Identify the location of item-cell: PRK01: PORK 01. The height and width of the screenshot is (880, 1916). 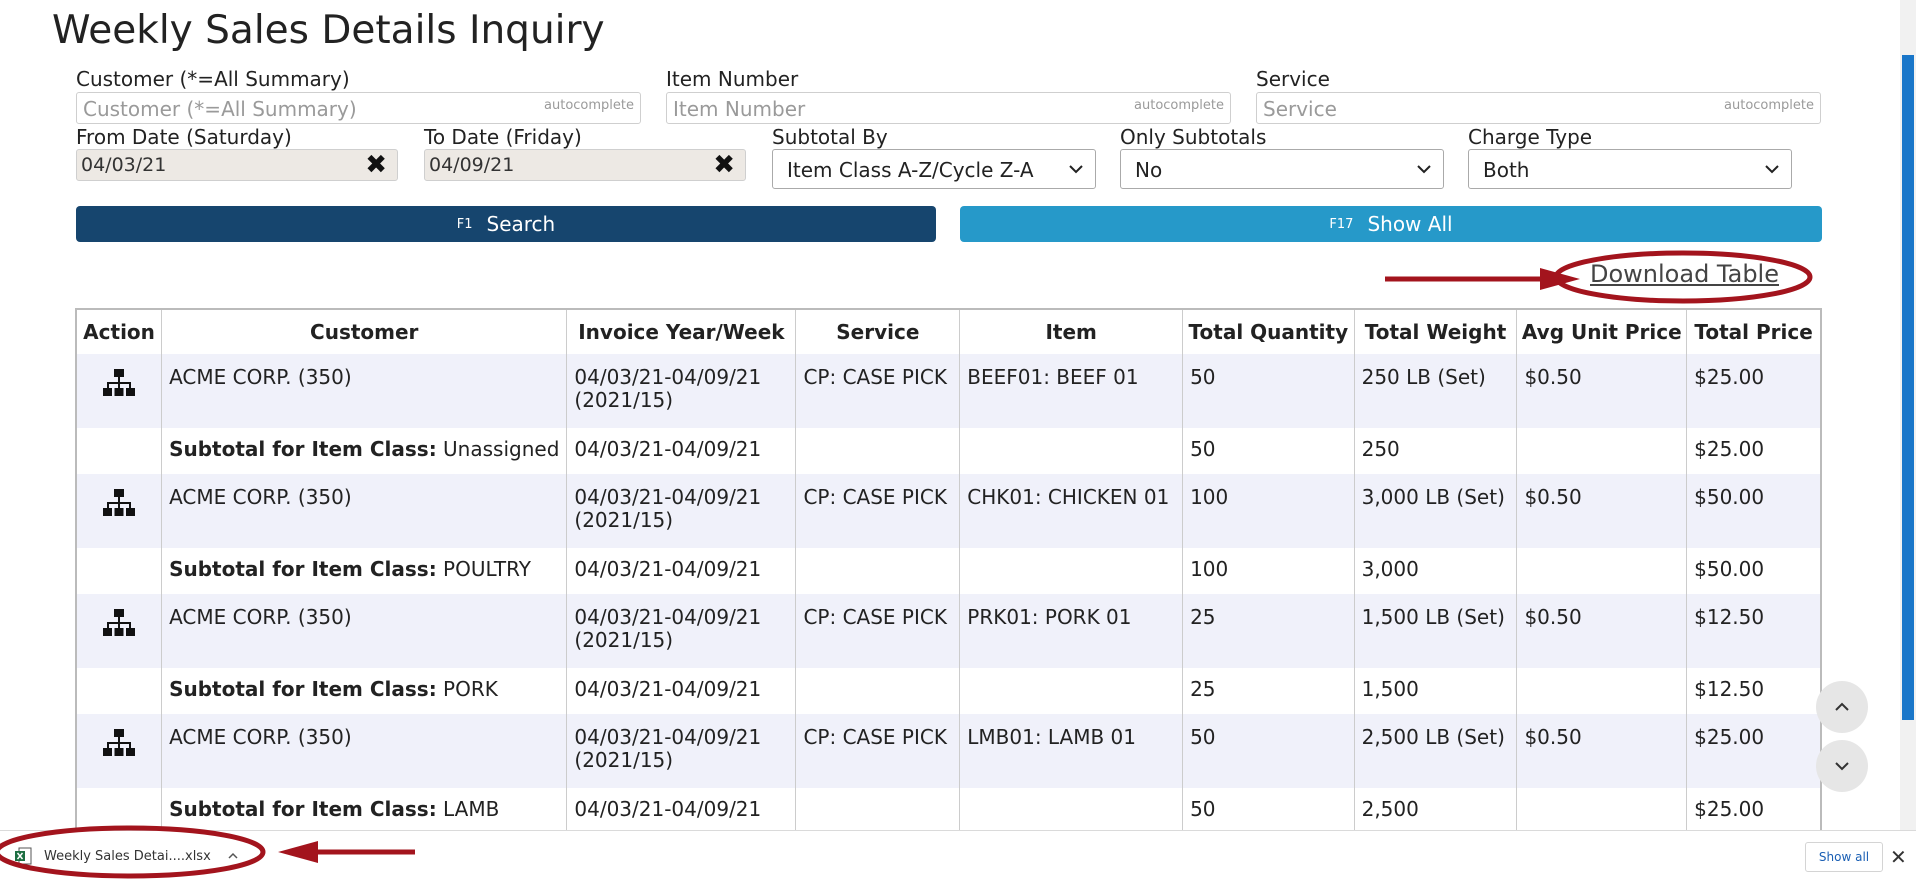
(1071, 631).